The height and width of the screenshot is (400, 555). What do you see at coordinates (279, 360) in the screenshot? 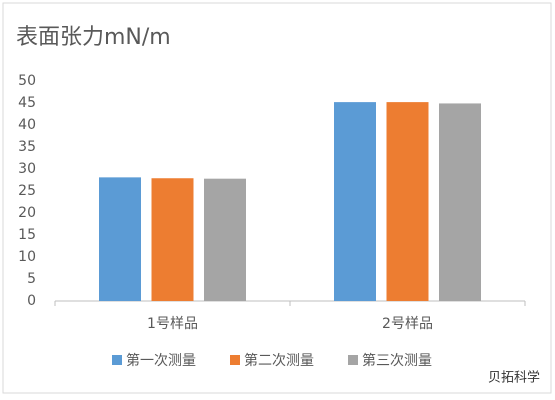
I see `legend-label: 第二次测量` at bounding box center [279, 360].